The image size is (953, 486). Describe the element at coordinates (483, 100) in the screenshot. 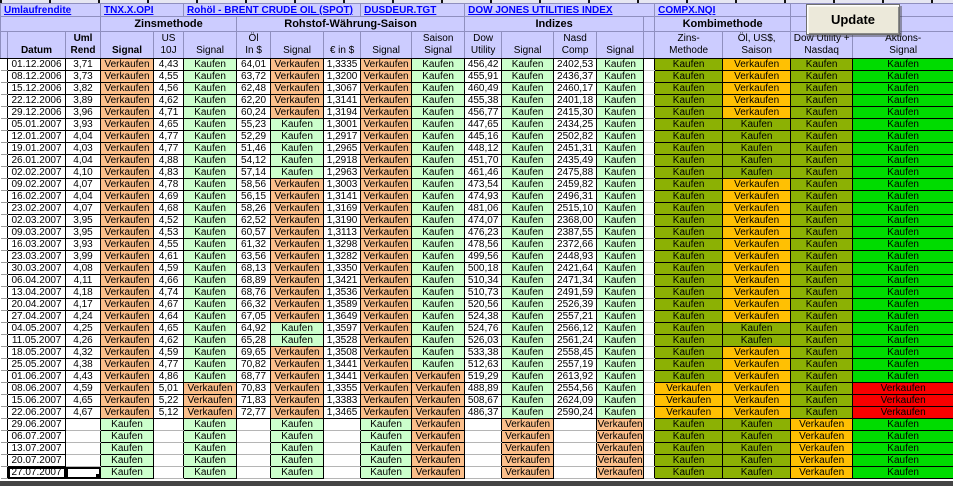

I see `cell-dow-utility: 455,38` at that location.